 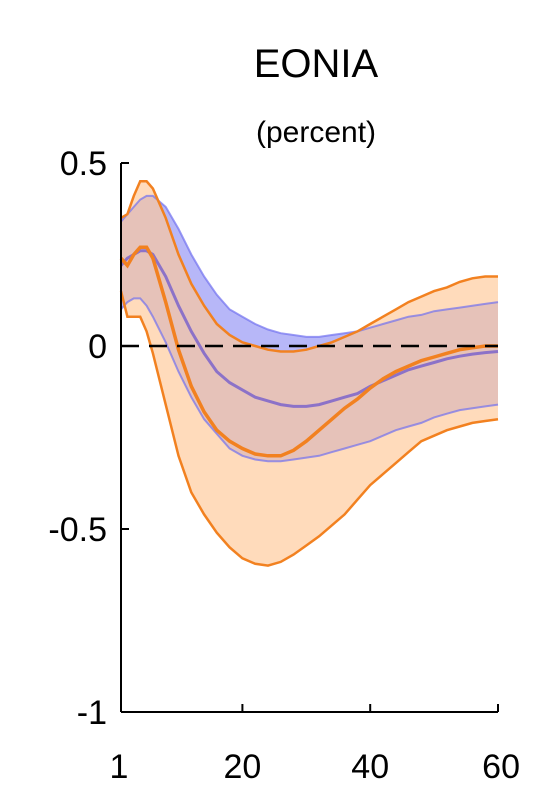 What do you see at coordinates (309, 328) in the screenshot?
I see `series-1-median-line` at bounding box center [309, 328].